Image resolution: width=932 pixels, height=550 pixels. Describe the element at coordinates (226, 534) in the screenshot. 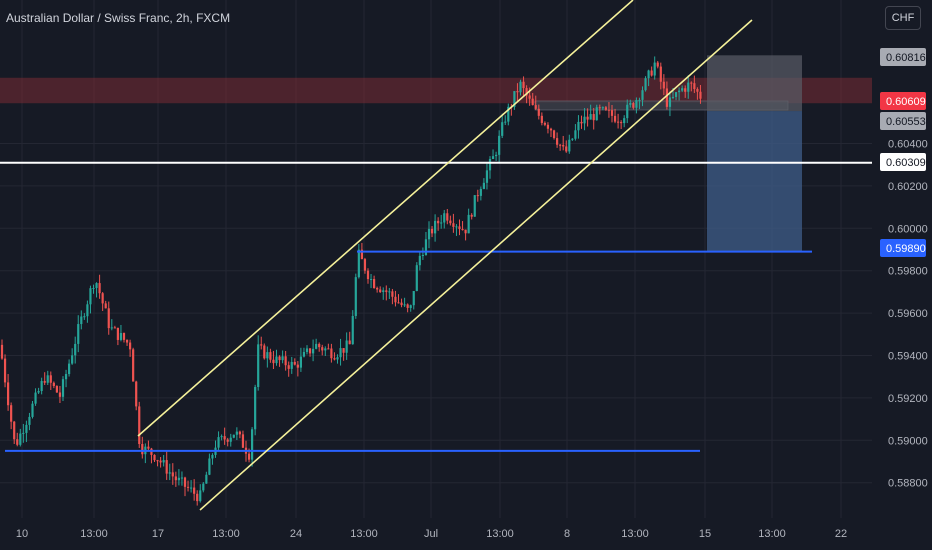

I see `x-tick-label: 13:00` at that location.